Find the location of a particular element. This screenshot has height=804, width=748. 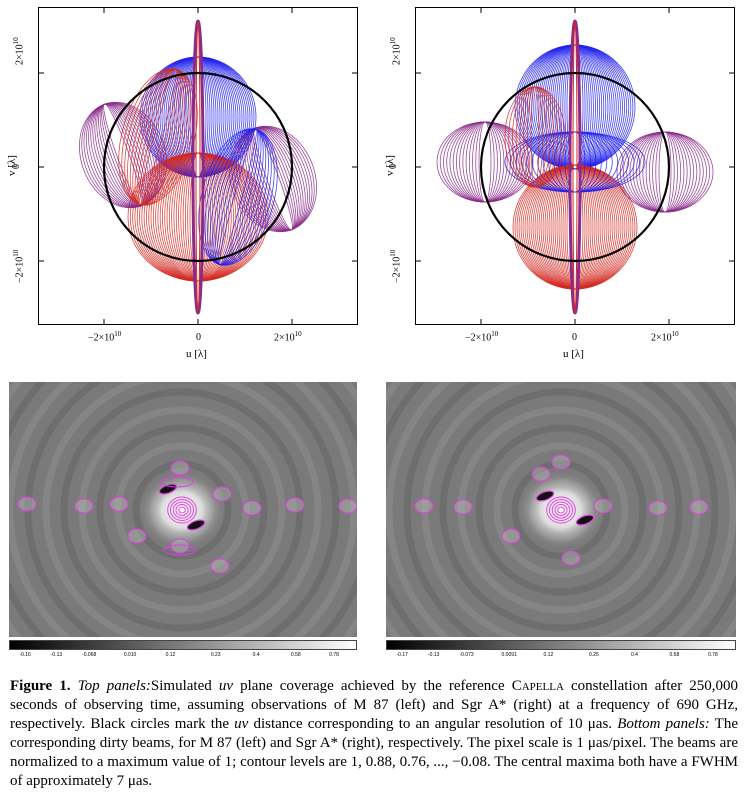

colorbar-sgra is located at coordinates (561, 645).